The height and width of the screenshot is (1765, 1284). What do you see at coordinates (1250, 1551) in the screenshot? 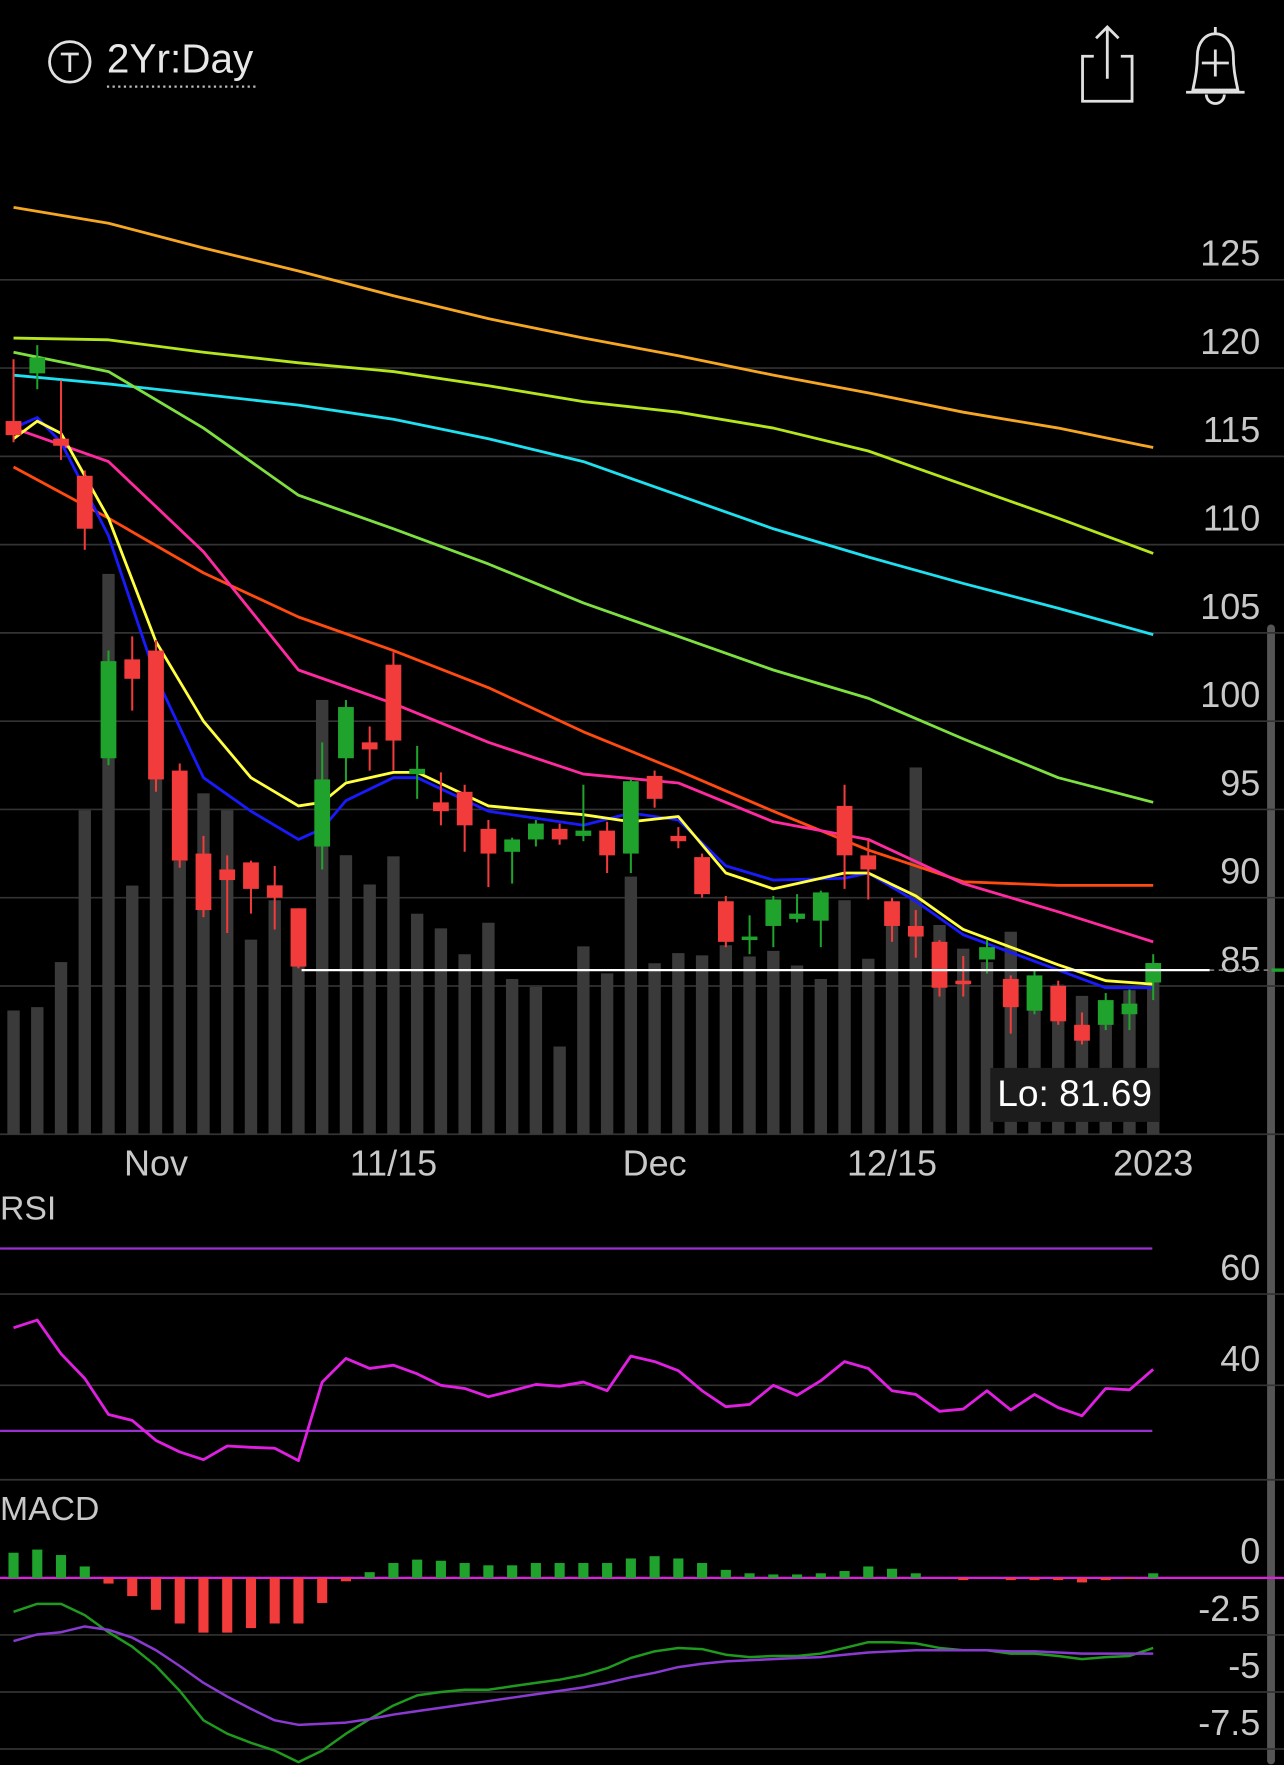
I see `y-tick-label: 0` at bounding box center [1250, 1551].